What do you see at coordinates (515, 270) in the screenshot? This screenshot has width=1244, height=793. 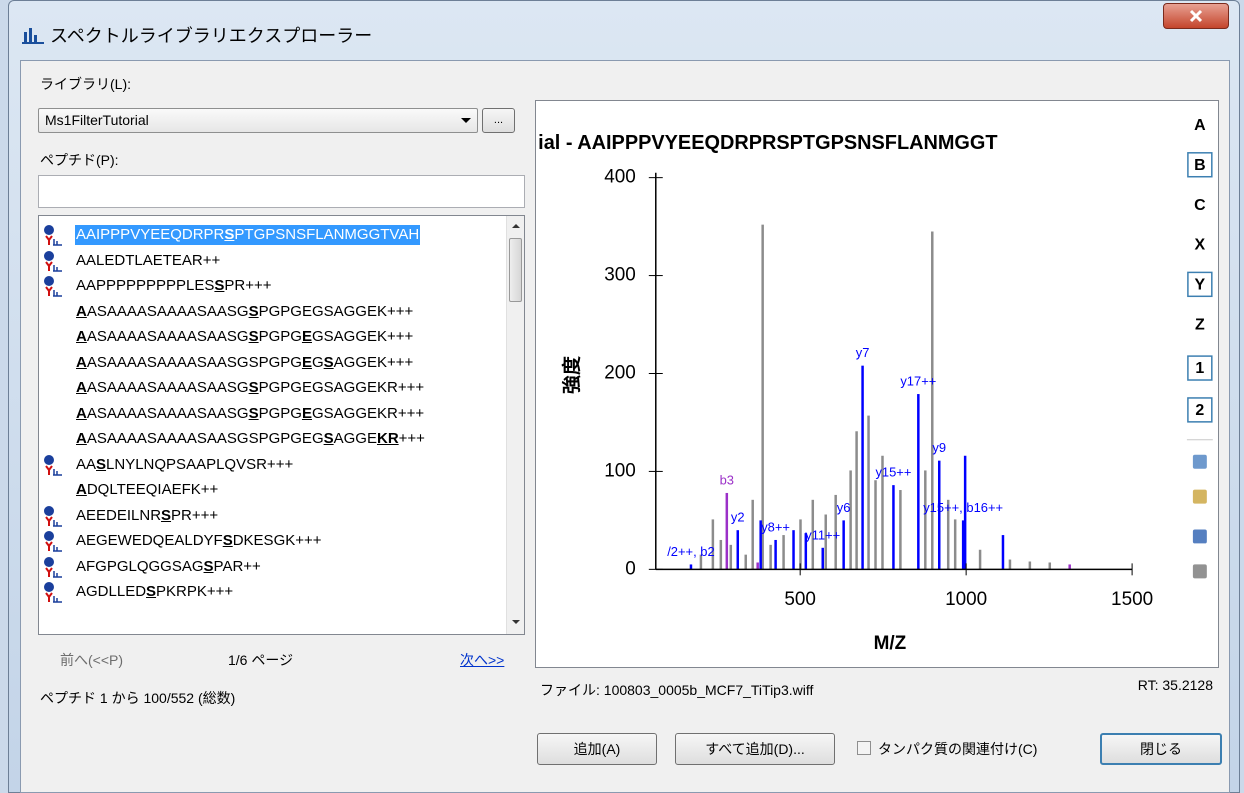 I see `scroll-thumb` at bounding box center [515, 270].